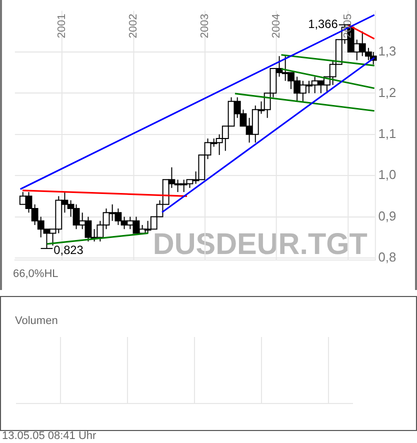 The width and height of the screenshot is (417, 443). What do you see at coordinates (49, 436) in the screenshot?
I see `text: 13.05.05 08:41 Uhr` at bounding box center [49, 436].